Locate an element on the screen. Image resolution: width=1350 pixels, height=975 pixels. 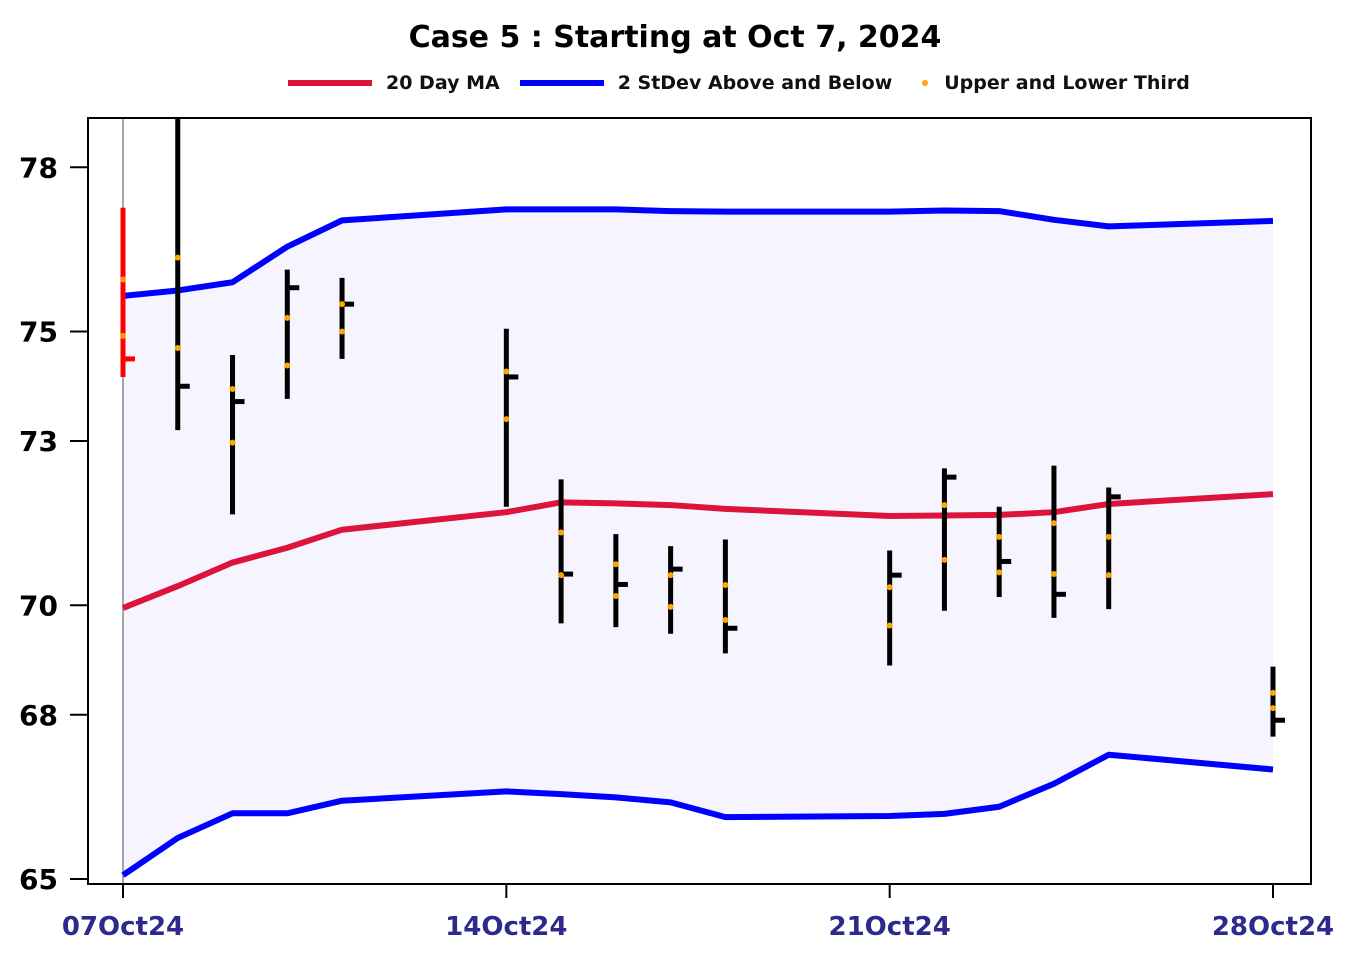
legend-label-thirds: Upper and Lower Third is located at coordinates (1067, 83).